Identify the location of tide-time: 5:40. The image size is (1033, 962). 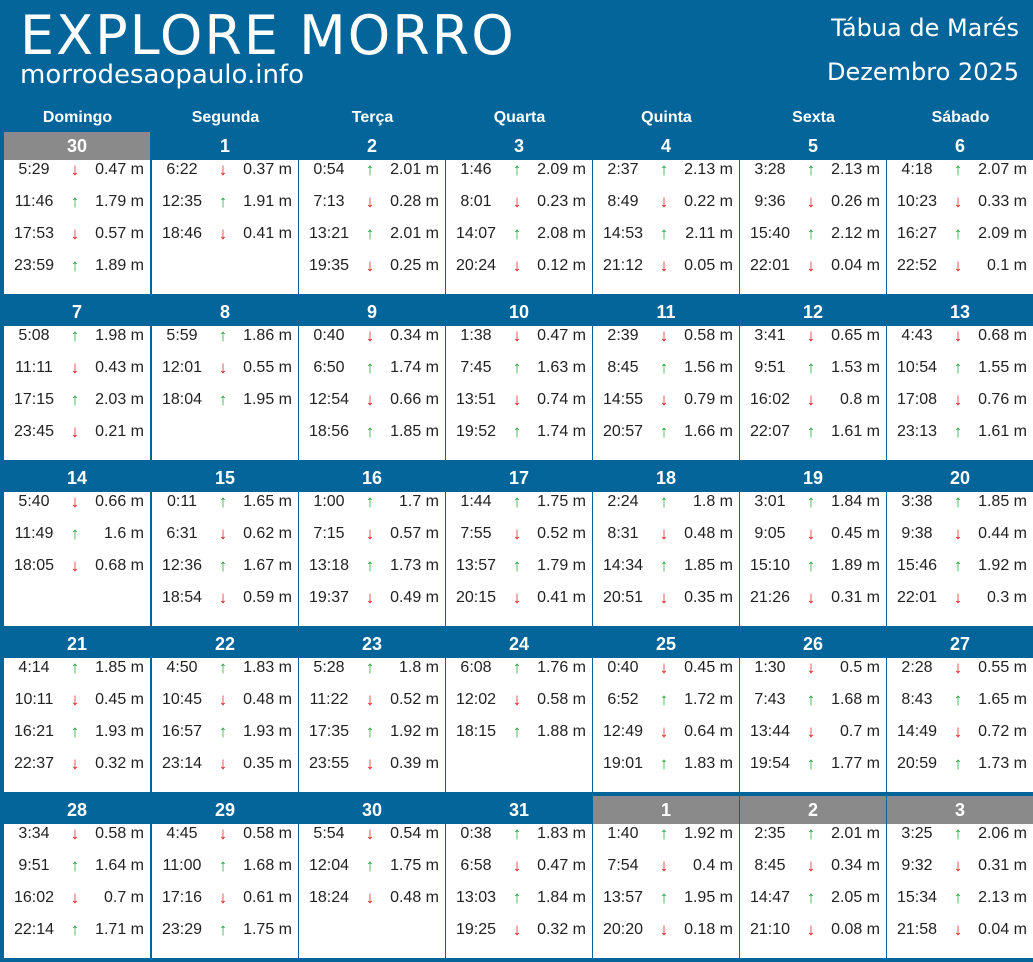
(34, 501).